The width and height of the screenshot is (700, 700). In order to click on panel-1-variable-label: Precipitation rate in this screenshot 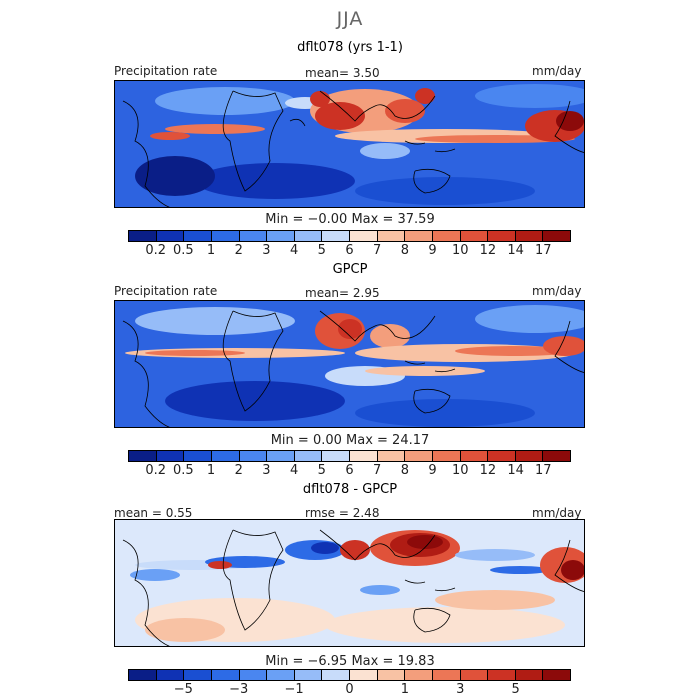, I will do `click(166, 71)`.